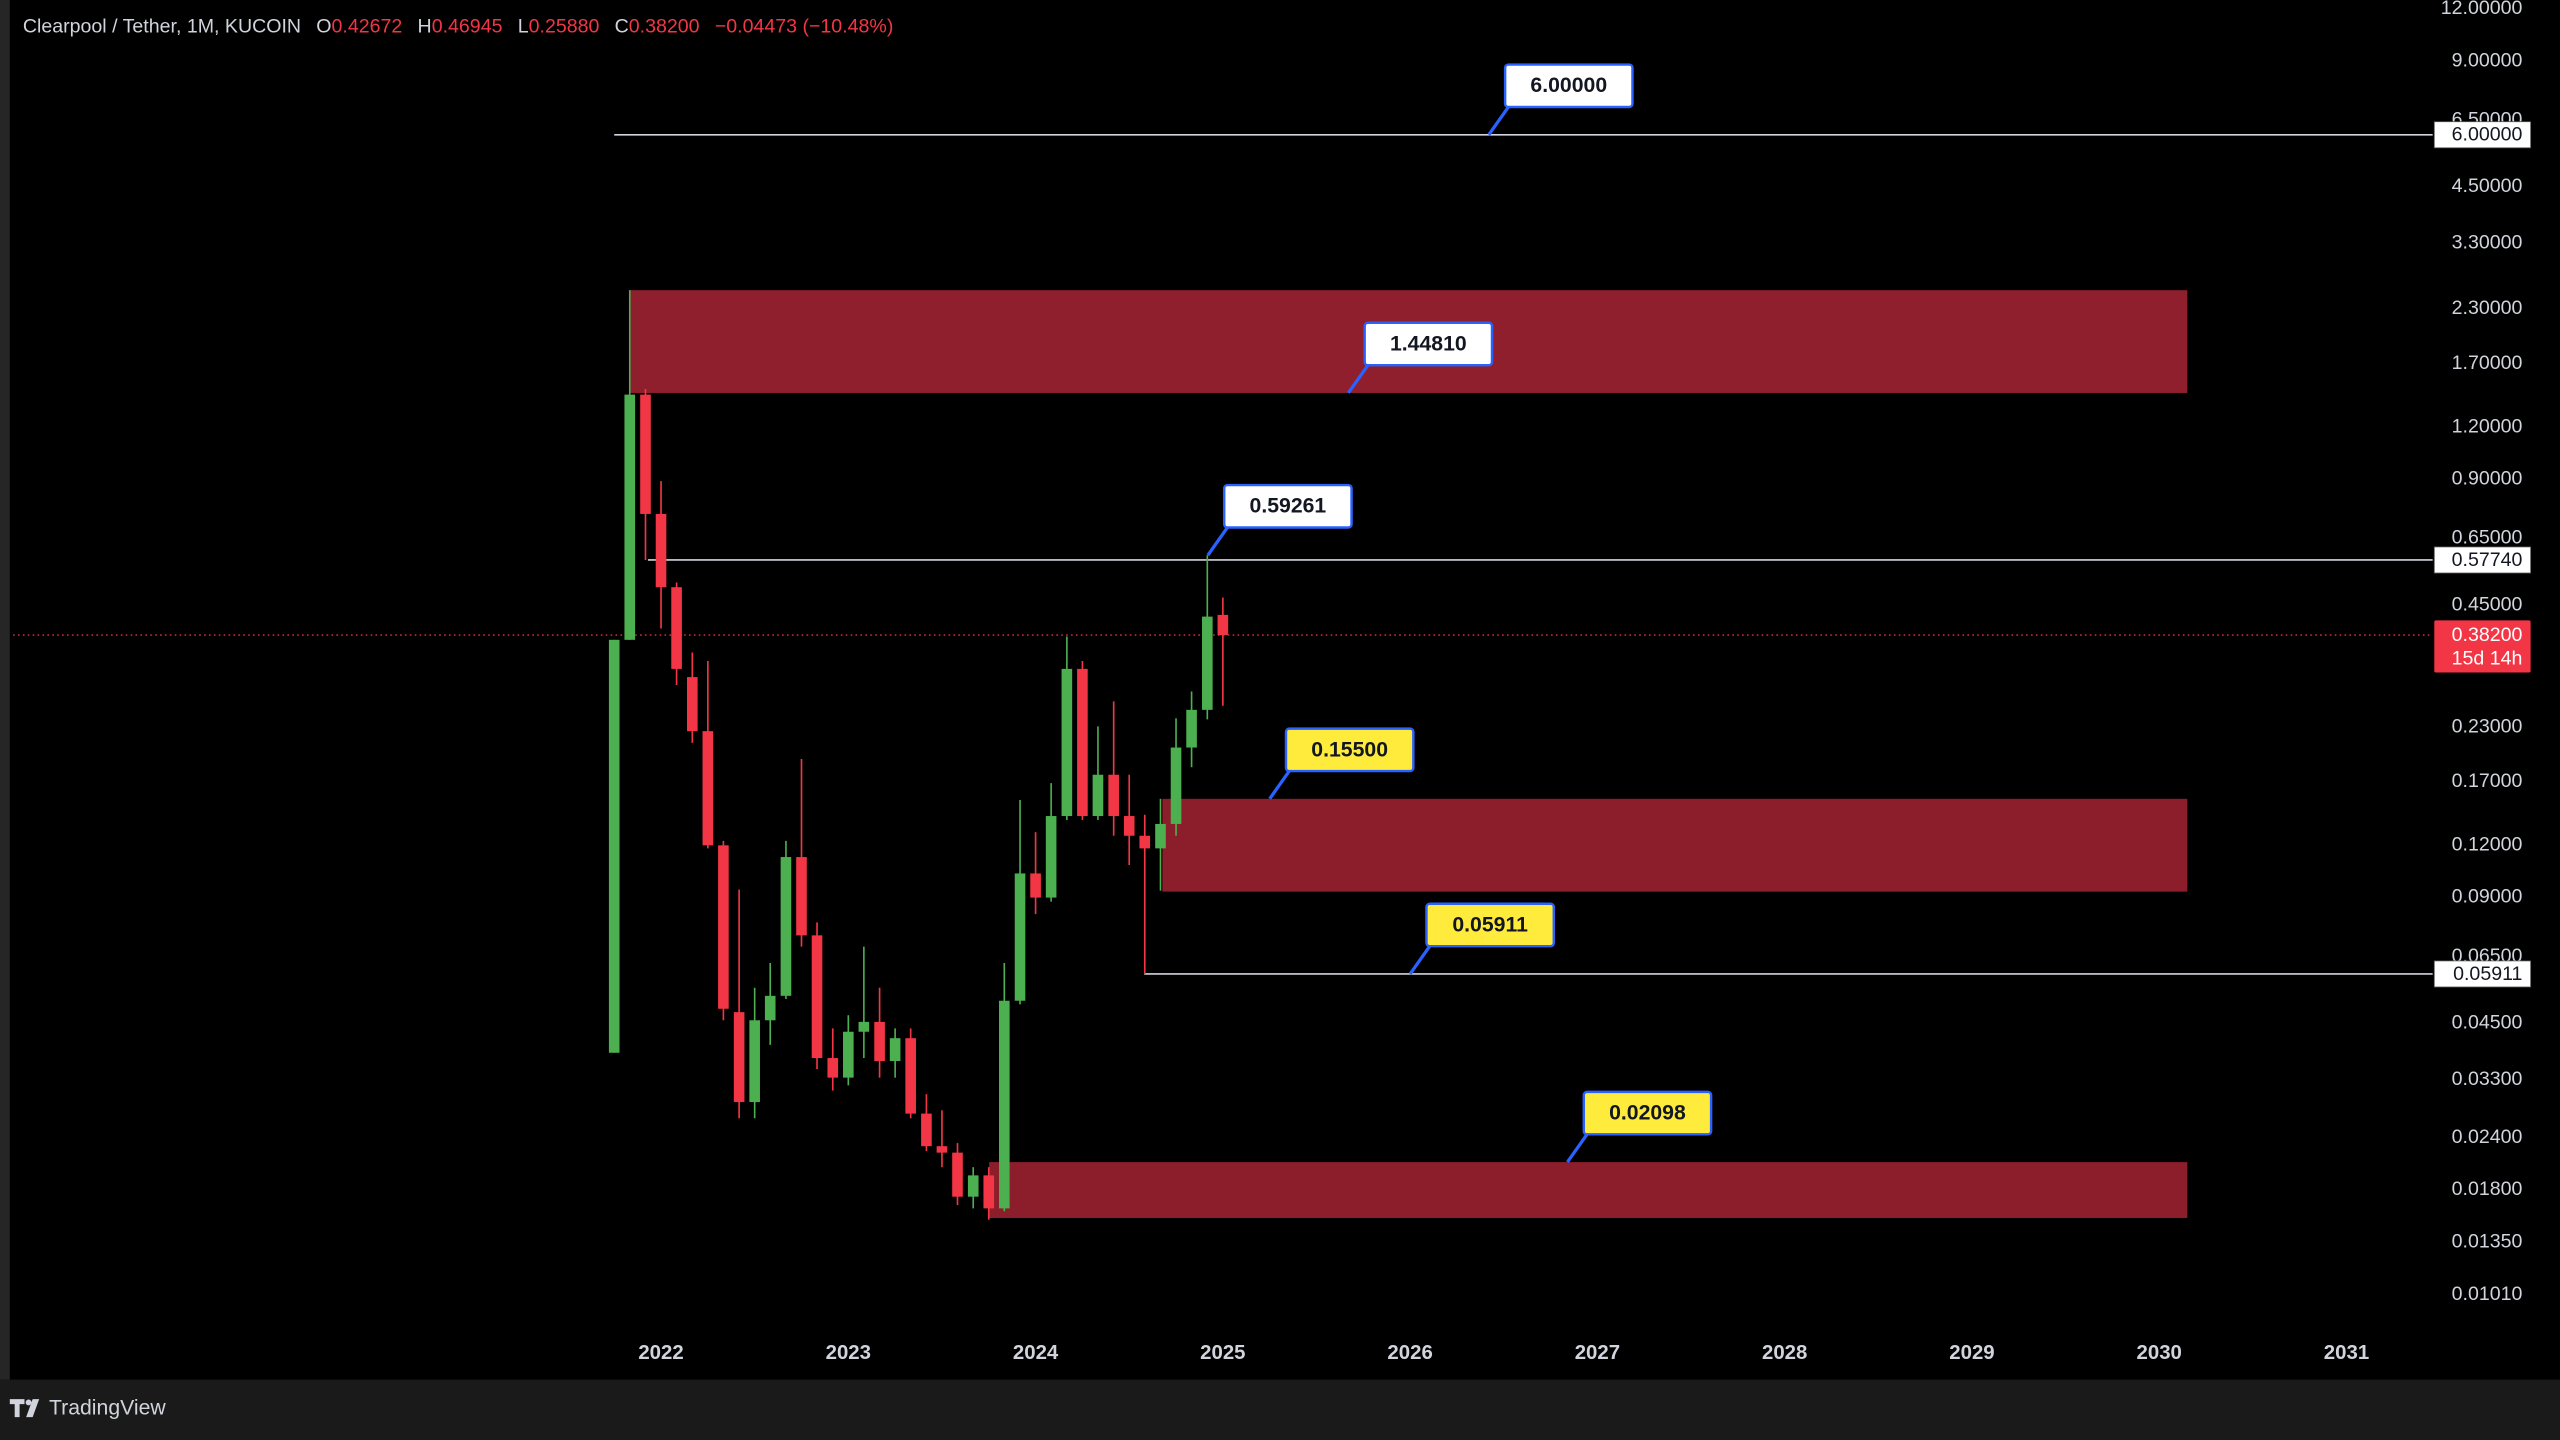 This screenshot has height=1440, width=2560. Describe the element at coordinates (2487, 897) in the screenshot. I see `y-tick-label: 0.09000` at that location.